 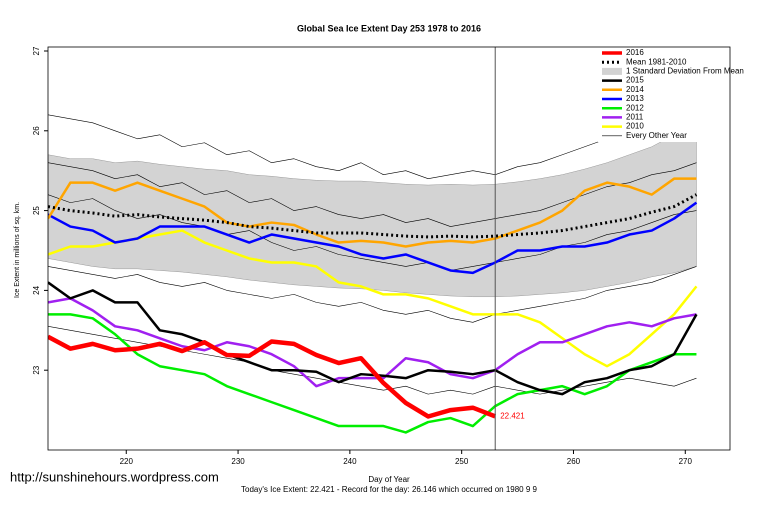 I want to click on y-tick-label: 24, so click(x=36, y=289).